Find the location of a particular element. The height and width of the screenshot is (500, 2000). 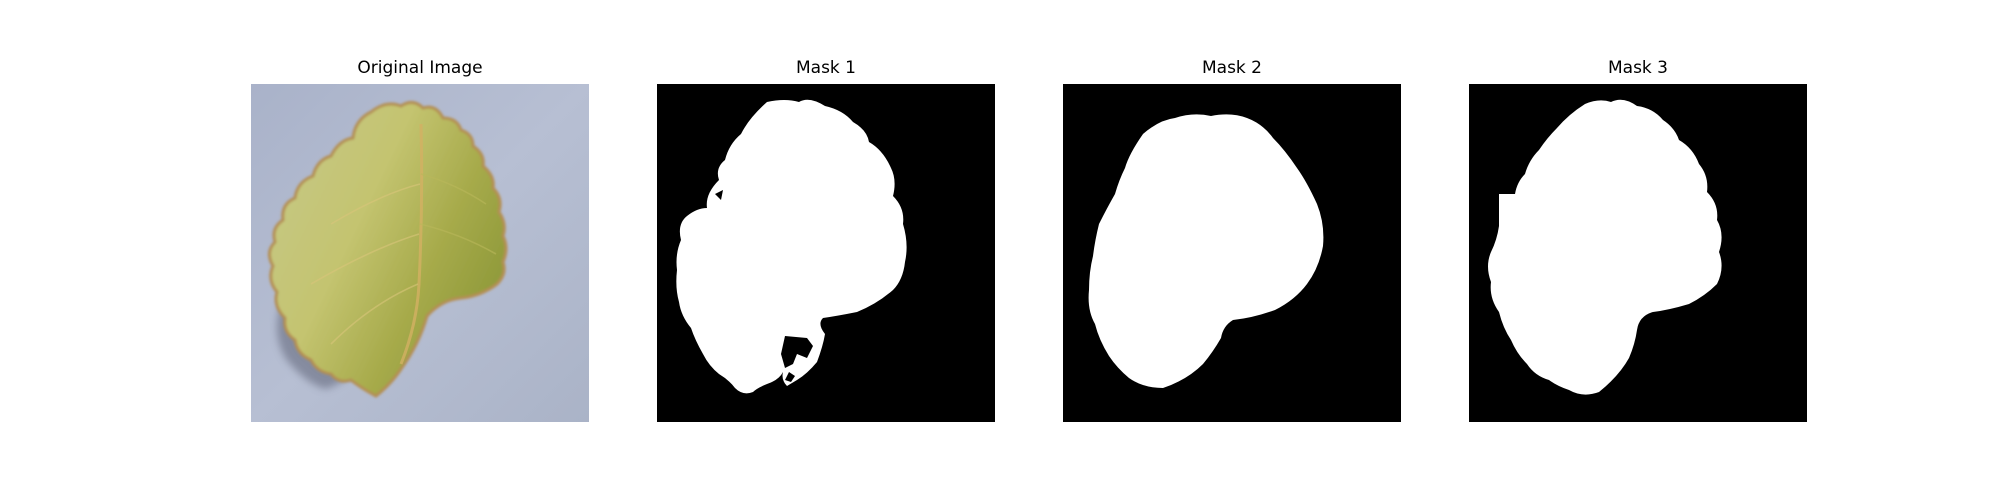

mask-1-image is located at coordinates (826, 253).